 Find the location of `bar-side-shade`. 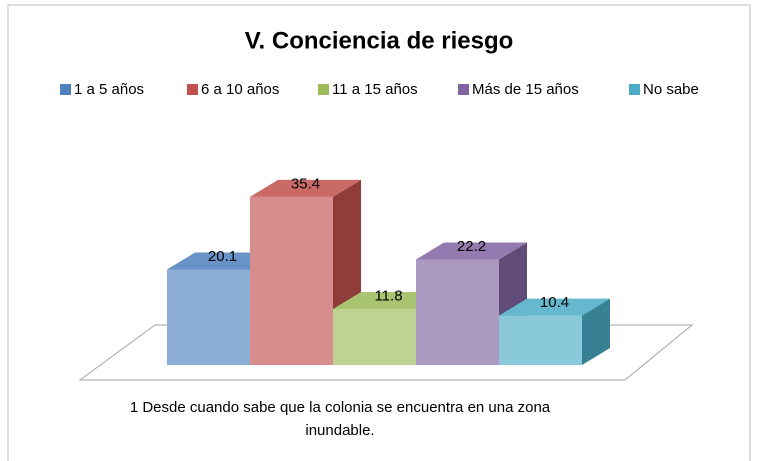

bar-side-shade is located at coordinates (596, 331).